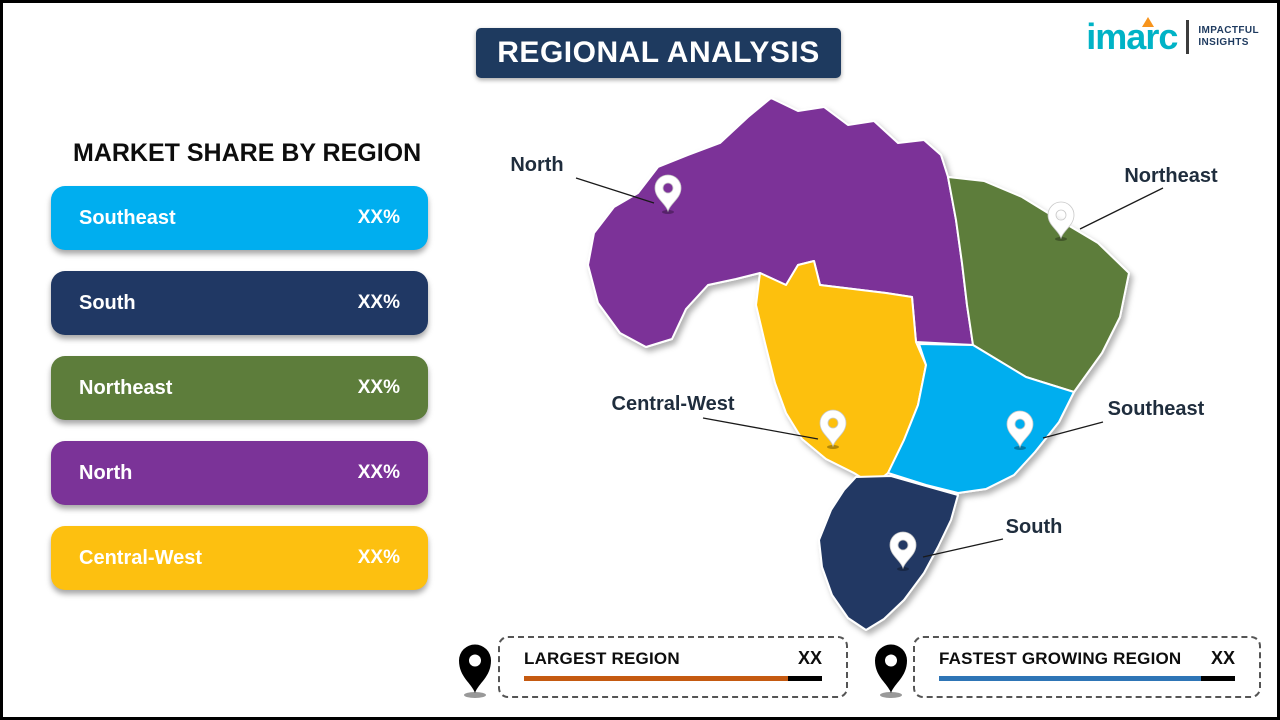 The image size is (1280, 720). Describe the element at coordinates (106, 472) in the screenshot. I see `bar-label: North` at that location.